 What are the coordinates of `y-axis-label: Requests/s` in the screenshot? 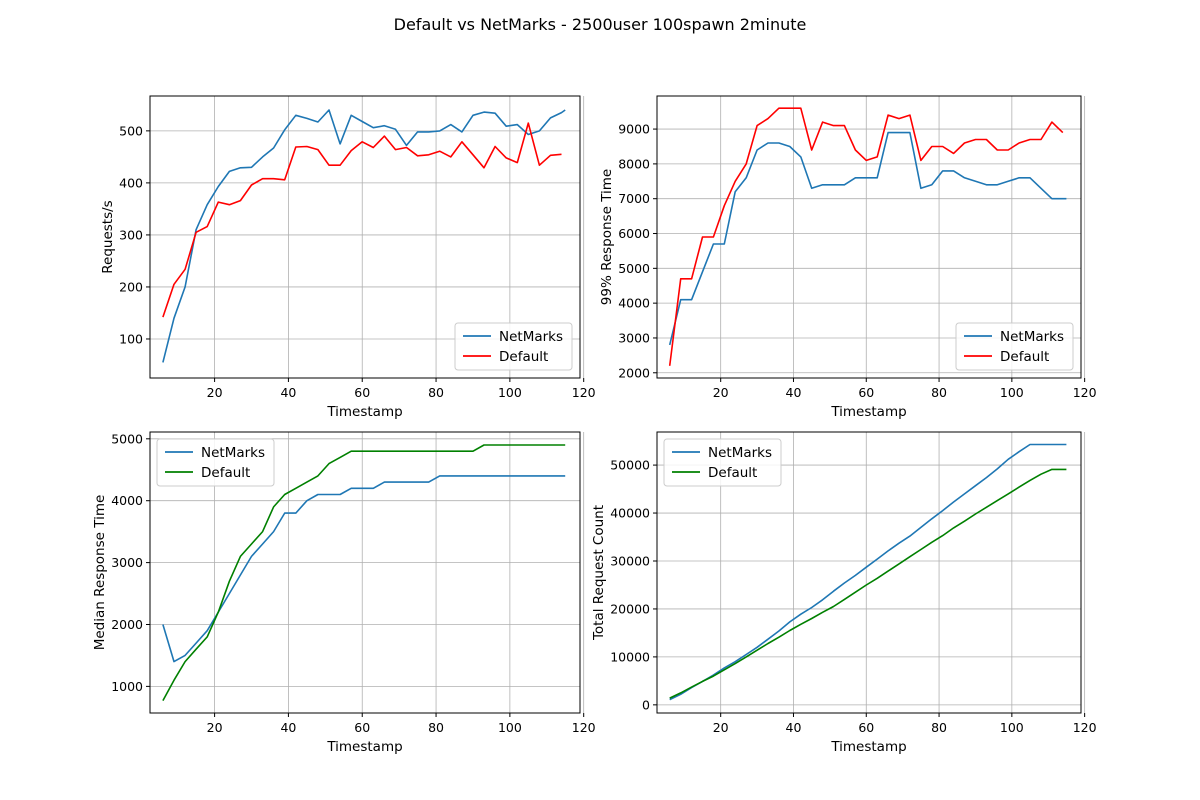 It's located at (108, 236).